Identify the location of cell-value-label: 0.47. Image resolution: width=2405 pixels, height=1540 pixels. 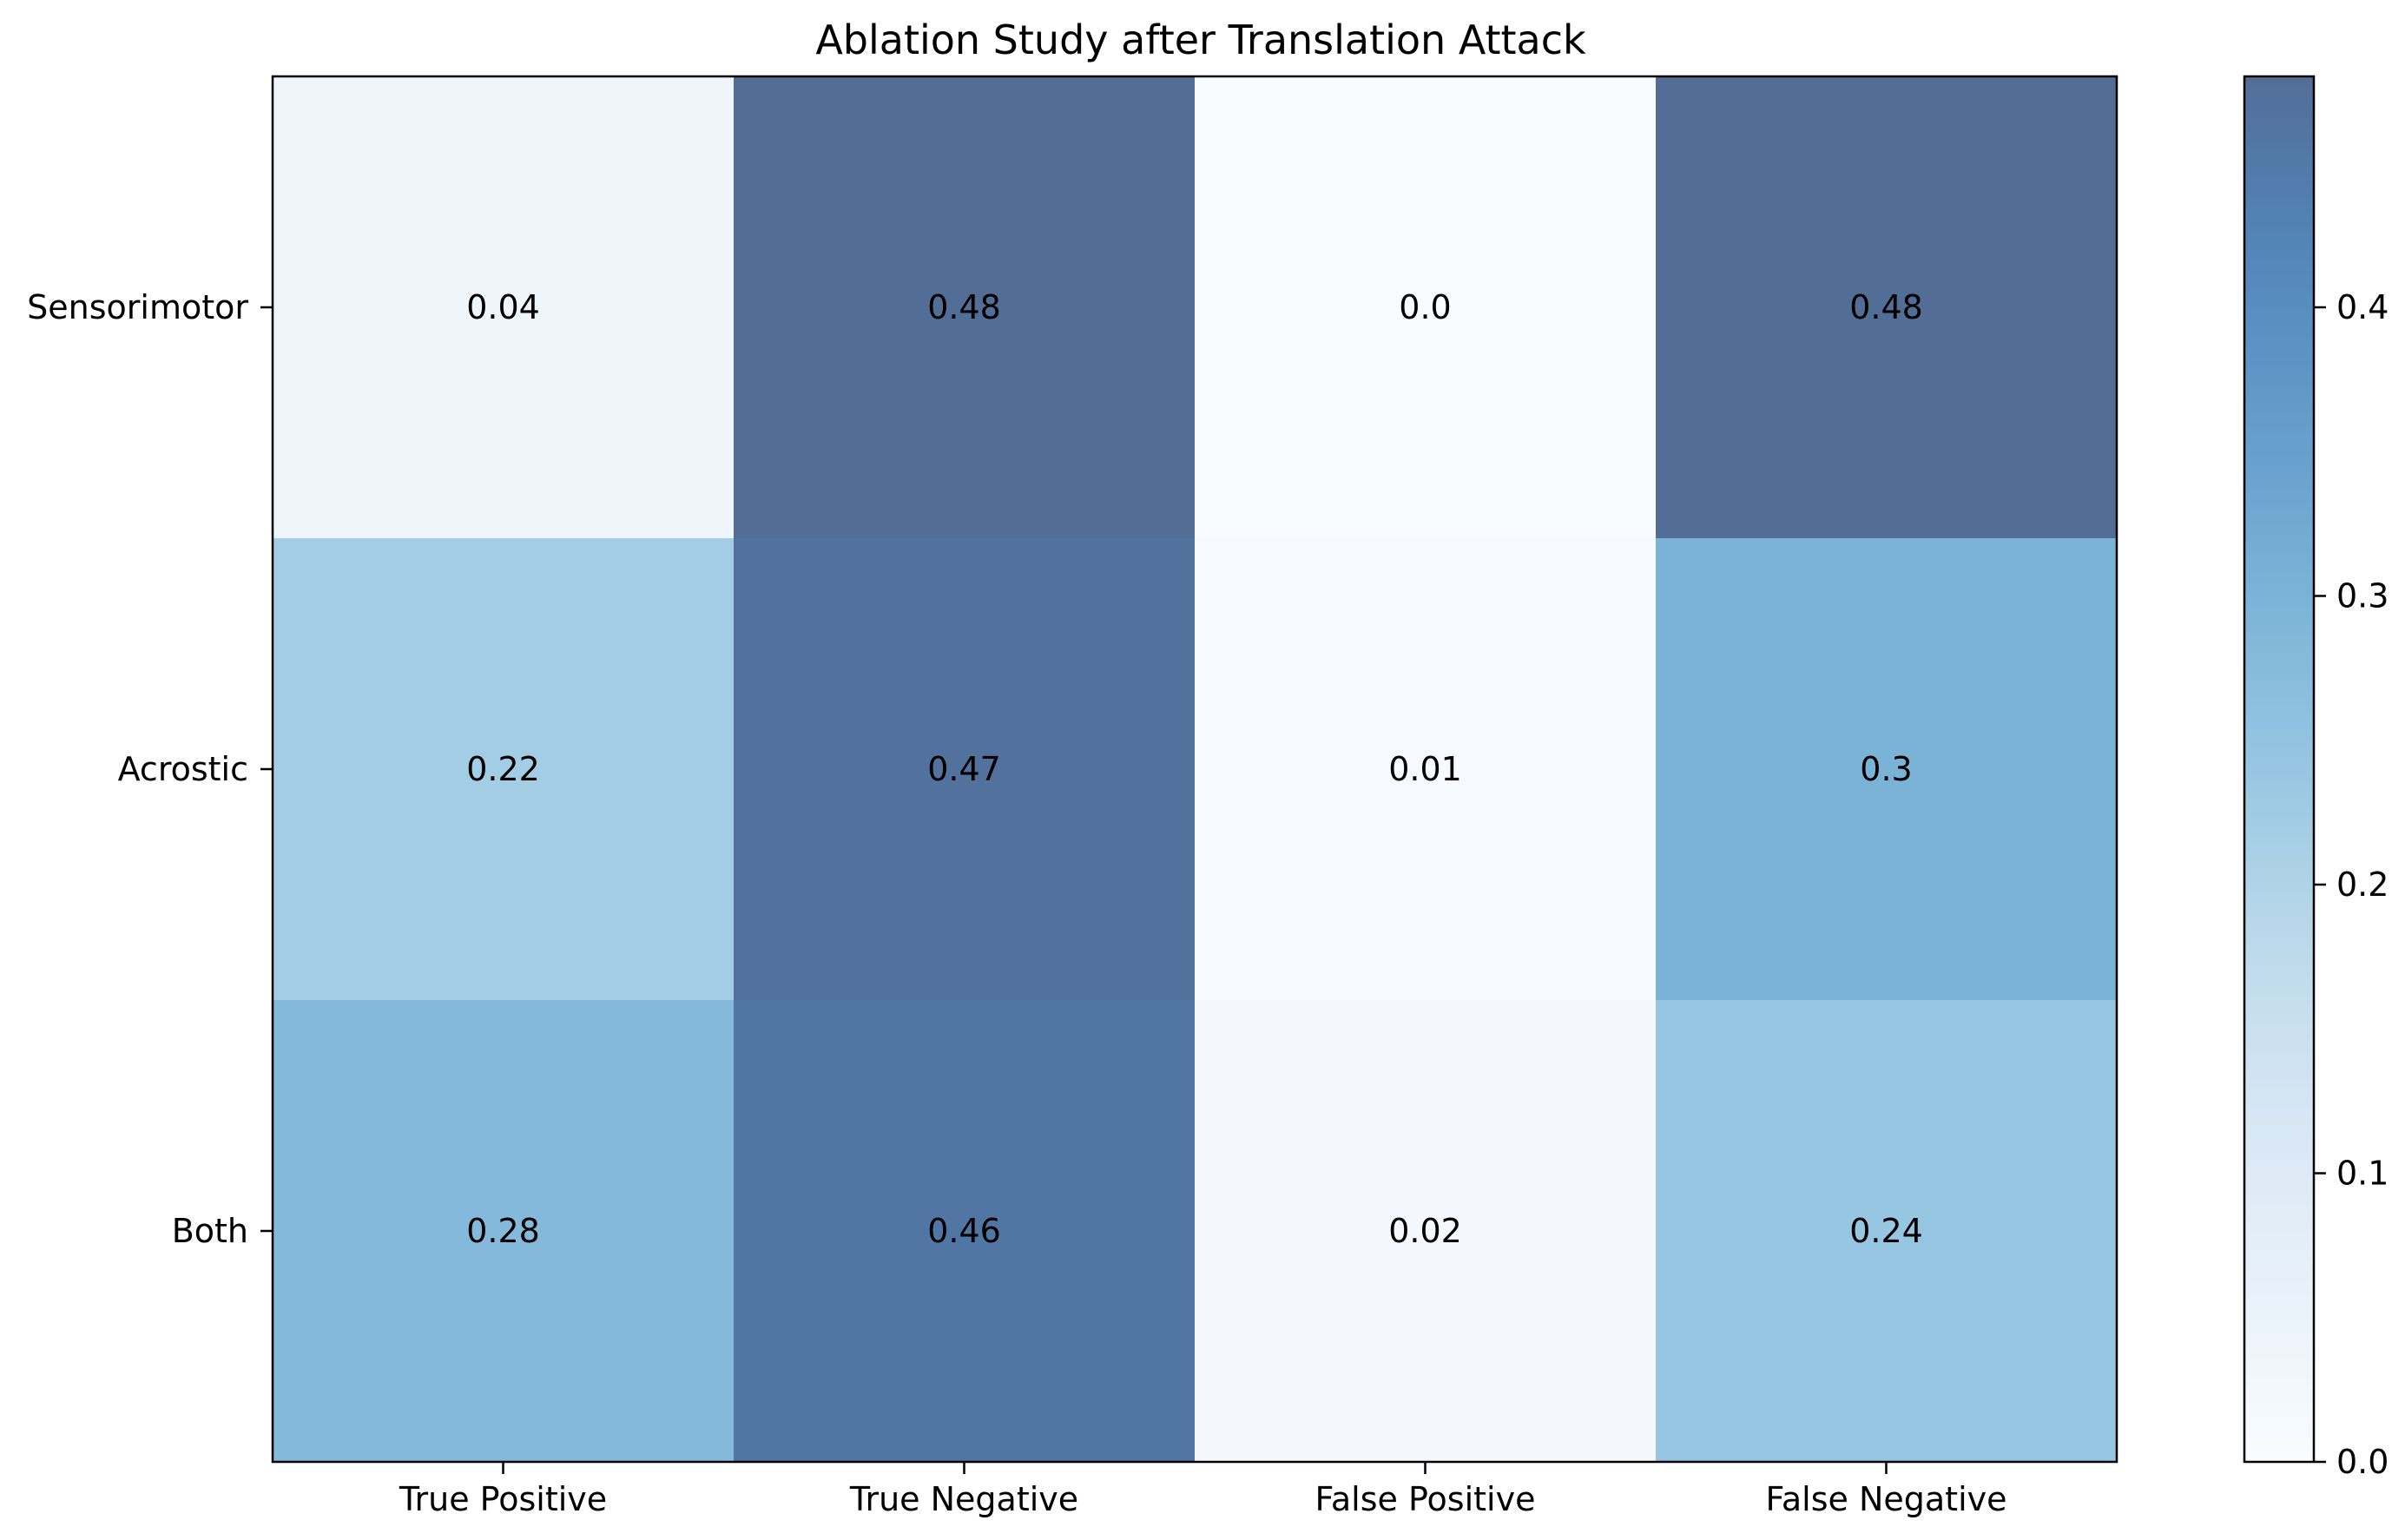
(964, 769).